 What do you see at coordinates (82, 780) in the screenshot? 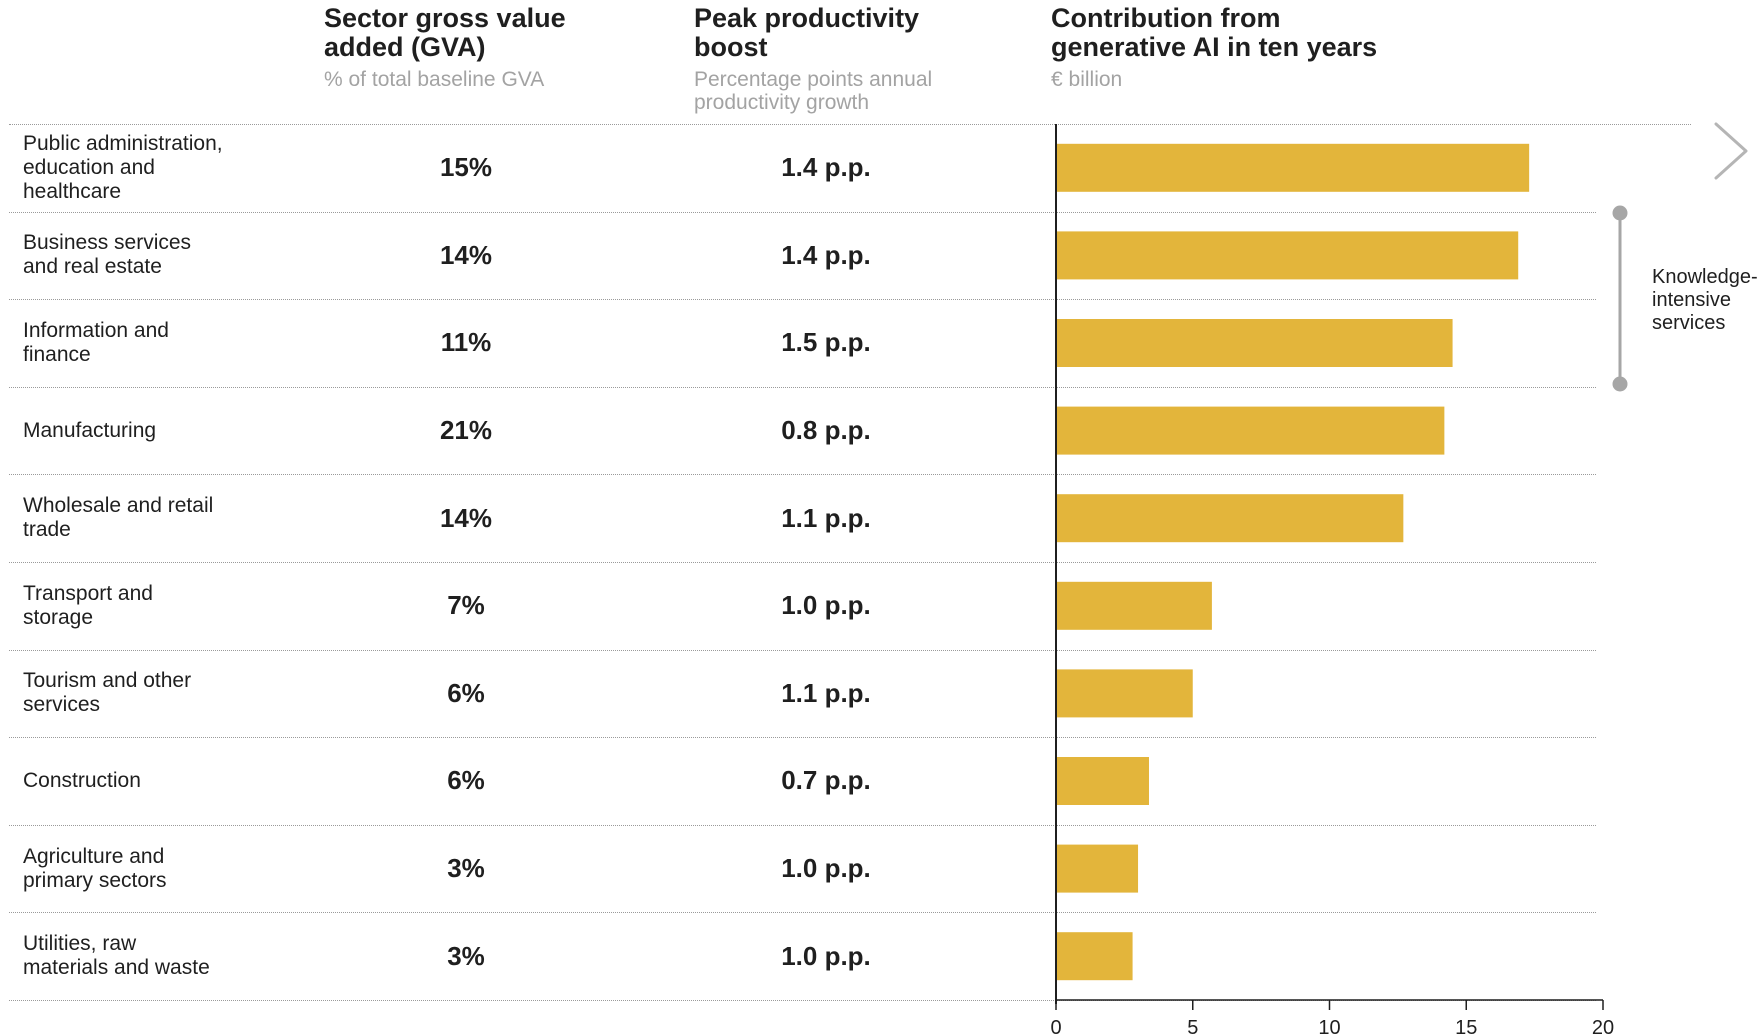
I see `sector-label-line: Construction` at bounding box center [82, 780].